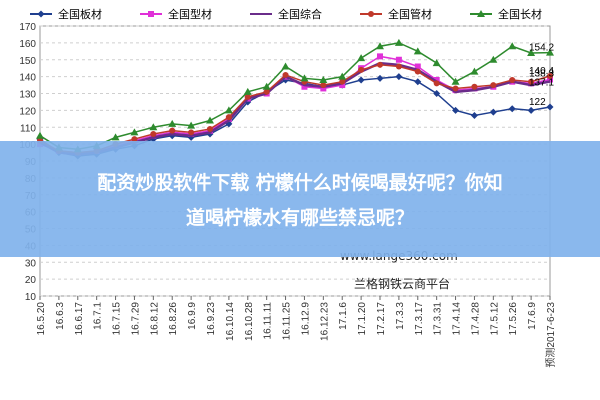 The height and width of the screenshot is (400, 600). What do you see at coordinates (438, 319) in the screenshot?
I see `x-tick-label: 17.3.31` at bounding box center [438, 319].